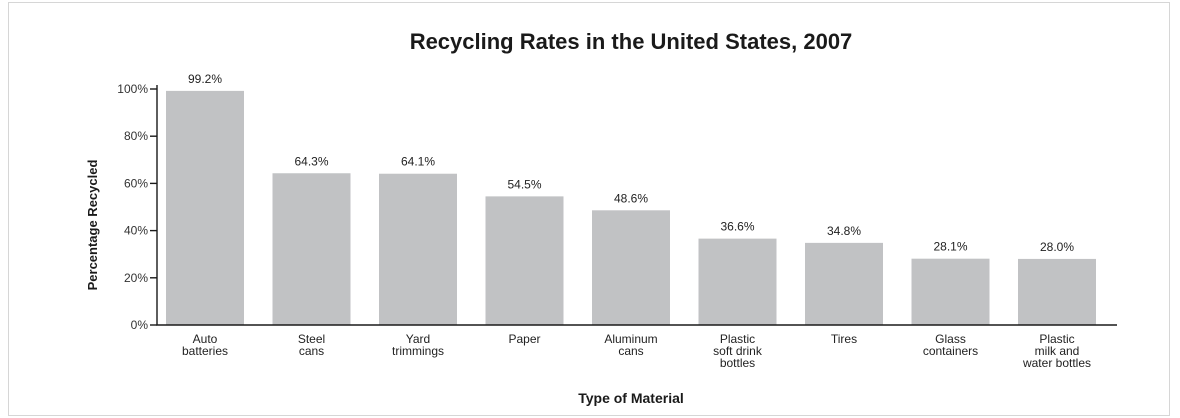 This screenshot has height=418, width=1180. What do you see at coordinates (311, 161) in the screenshot?
I see `data-label-1: 64.3%` at bounding box center [311, 161].